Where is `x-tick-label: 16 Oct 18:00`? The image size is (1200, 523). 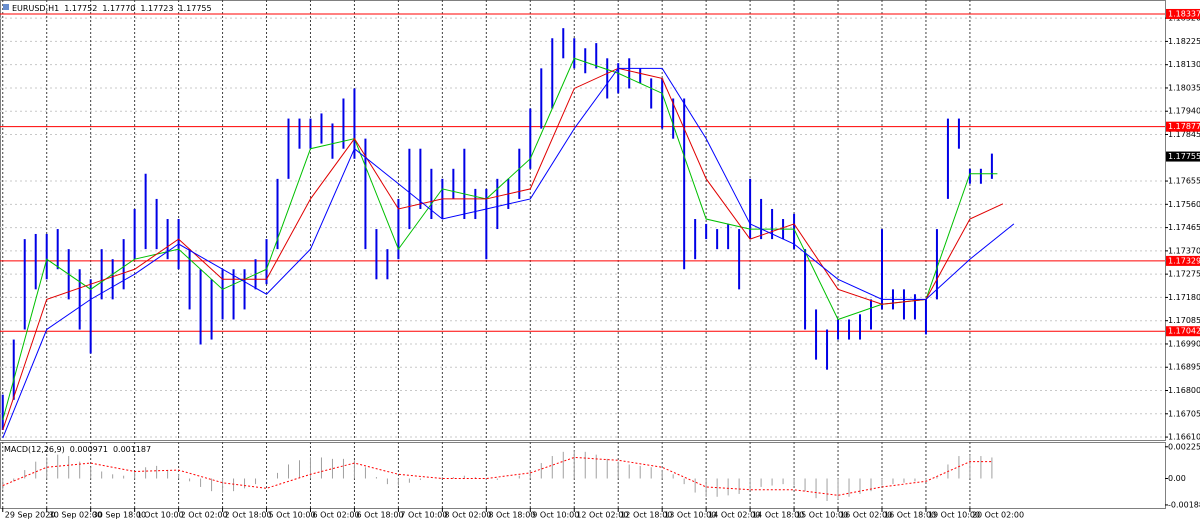
x-tick-label: 16 Oct 18:00 is located at coordinates (910, 515).